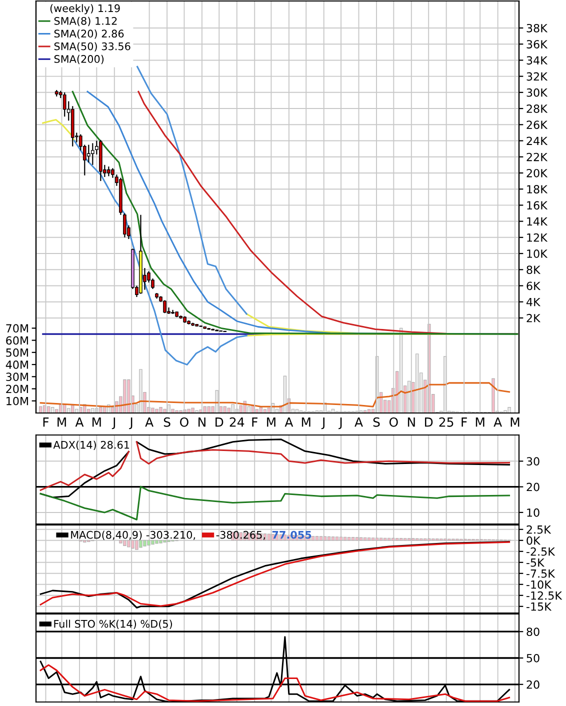  What do you see at coordinates (539, 529) in the screenshot?
I see `y-tick-label: 2.5K` at bounding box center [539, 529].